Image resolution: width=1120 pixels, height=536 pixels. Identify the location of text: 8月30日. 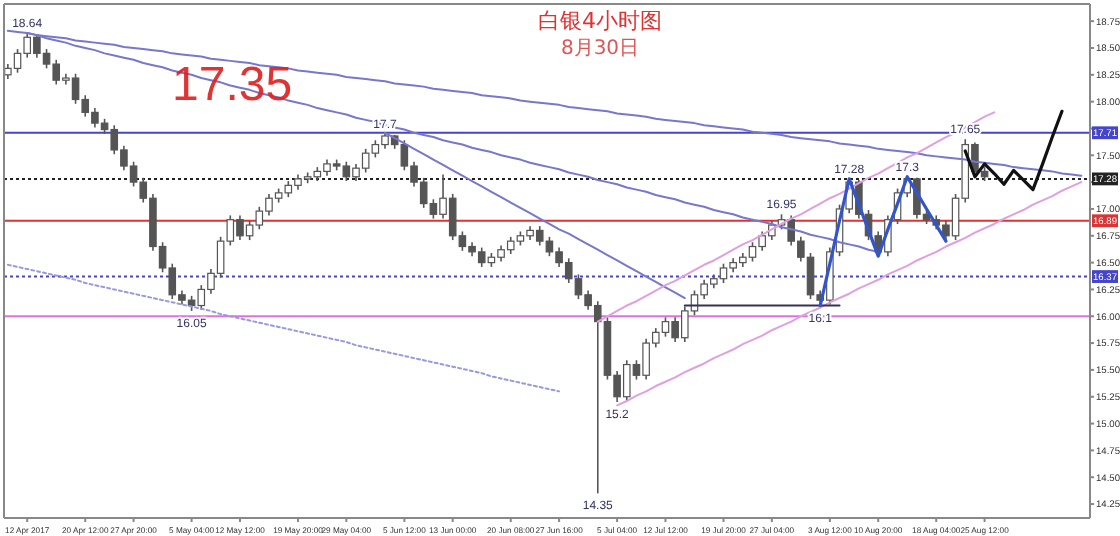
(600, 49).